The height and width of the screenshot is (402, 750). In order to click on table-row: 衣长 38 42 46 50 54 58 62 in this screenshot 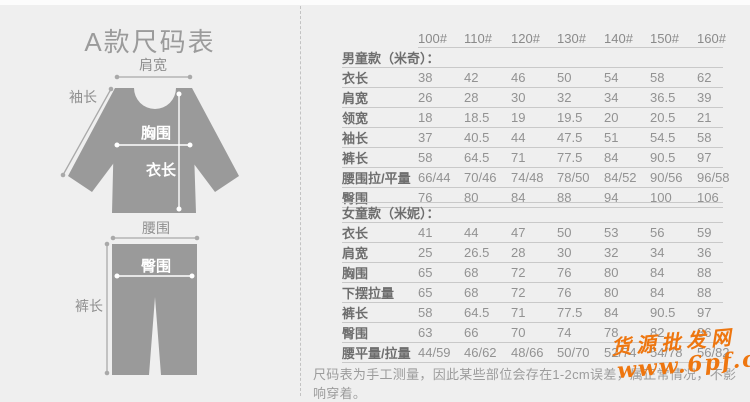, I will do `click(532, 77)`.